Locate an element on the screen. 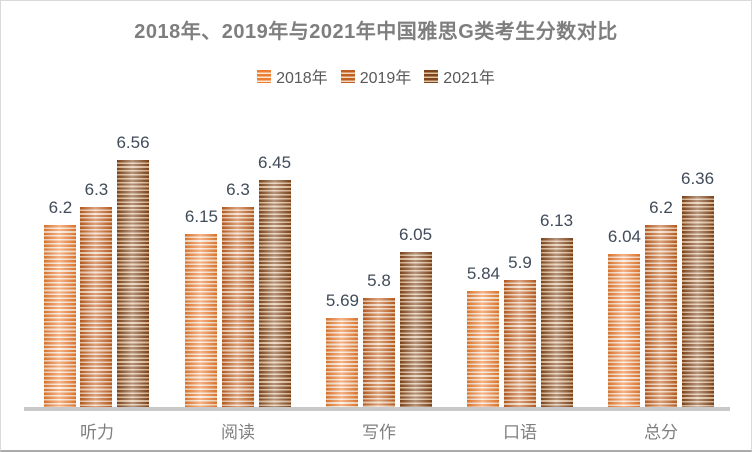  legend-swatch-2021 is located at coordinates (431, 76).